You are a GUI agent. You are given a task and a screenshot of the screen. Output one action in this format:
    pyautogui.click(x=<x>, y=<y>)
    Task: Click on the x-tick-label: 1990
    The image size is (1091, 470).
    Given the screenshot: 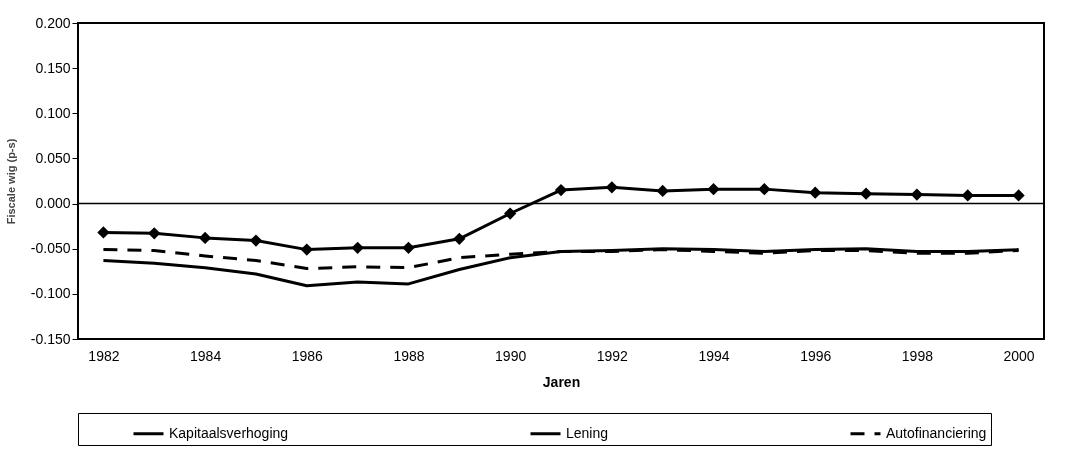 What is the action you would take?
    pyautogui.click(x=511, y=355)
    